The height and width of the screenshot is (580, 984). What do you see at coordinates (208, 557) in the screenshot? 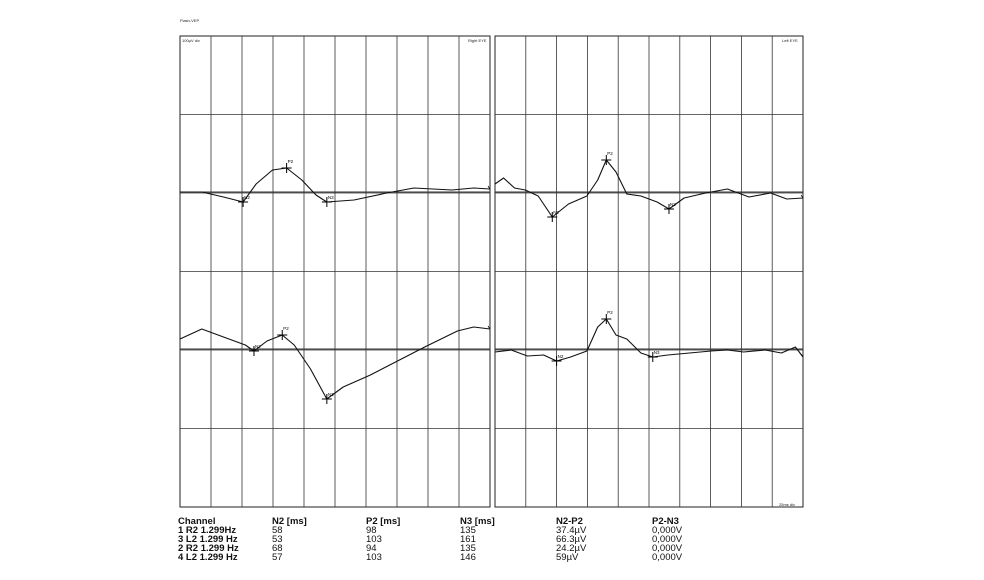
I see `cell-channel: 4 L2 1.299 Hz` at bounding box center [208, 557].